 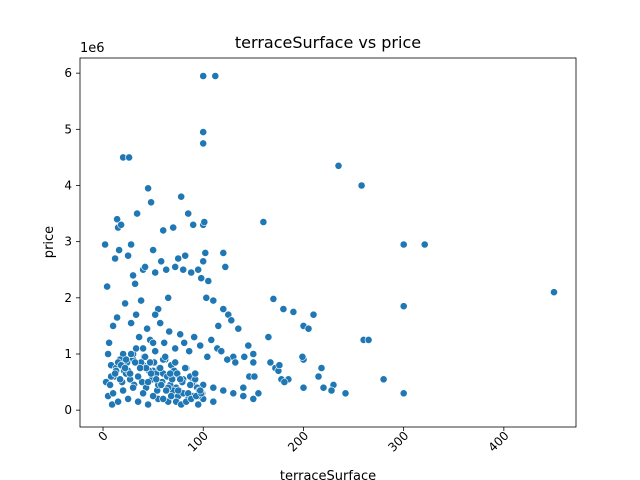 What do you see at coordinates (68, 242) in the screenshot?
I see `y-tick-label: 3` at bounding box center [68, 242].